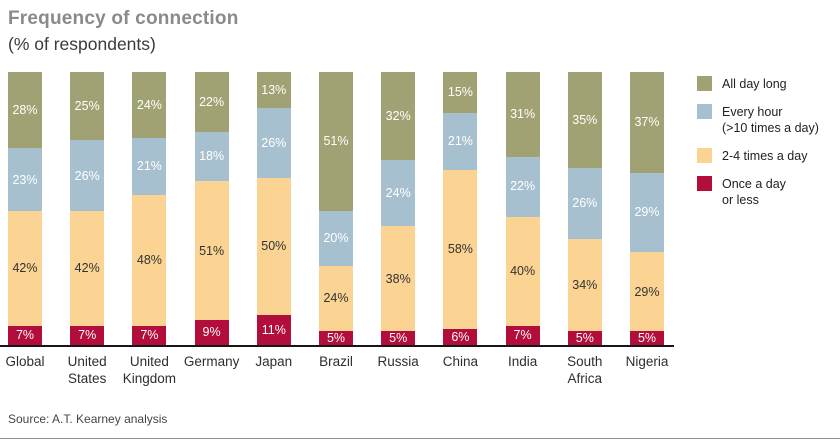 Image resolution: width=840 pixels, height=445 pixels. I want to click on category-label-global: Global, so click(25, 361).